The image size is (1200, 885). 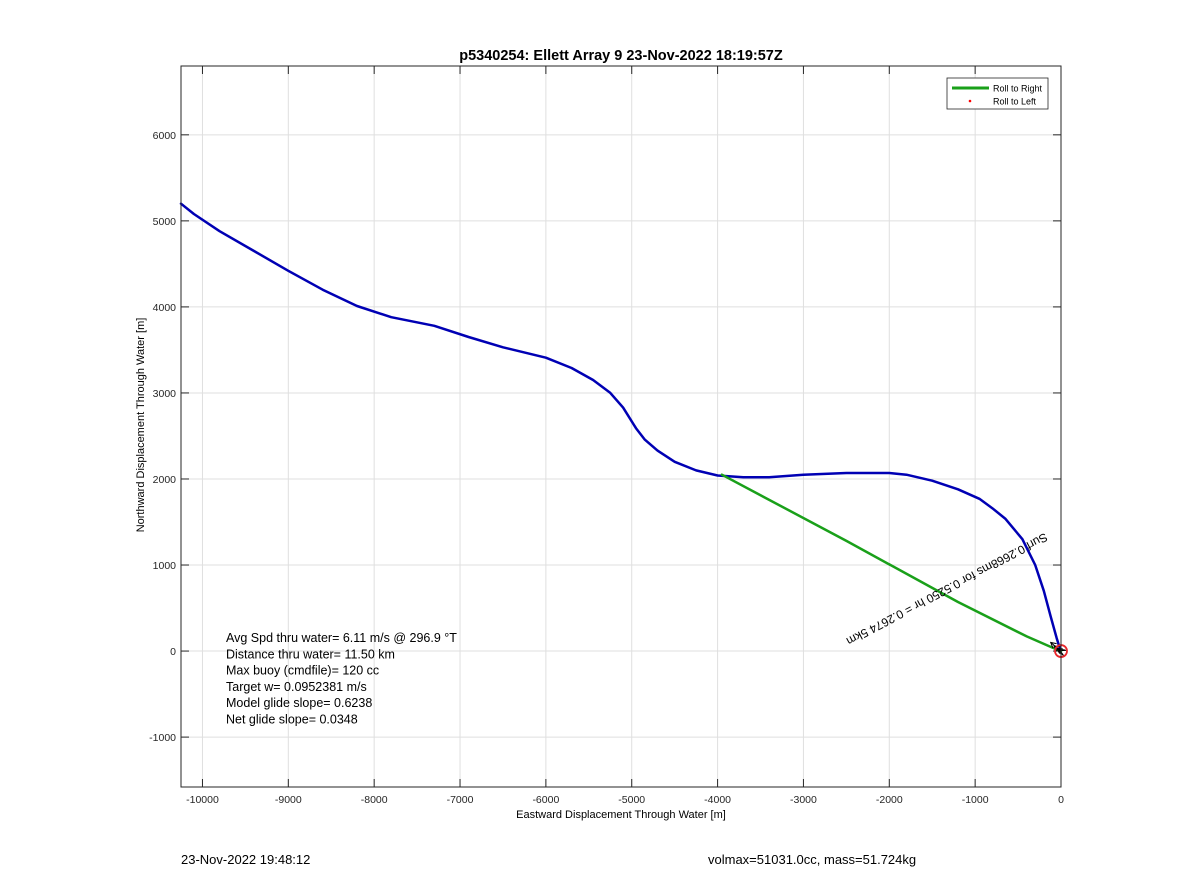 I want to click on x-tick-label: -10000, so click(x=202, y=800).